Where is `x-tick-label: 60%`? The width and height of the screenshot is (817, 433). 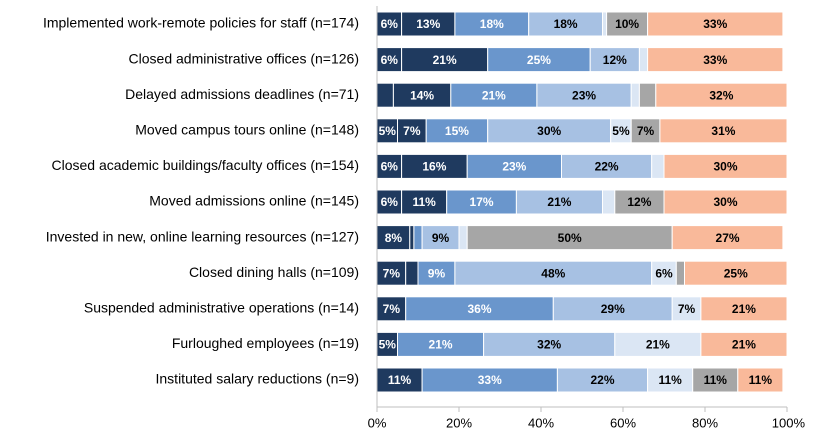
x-tick-label: 60% is located at coordinates (623, 422).